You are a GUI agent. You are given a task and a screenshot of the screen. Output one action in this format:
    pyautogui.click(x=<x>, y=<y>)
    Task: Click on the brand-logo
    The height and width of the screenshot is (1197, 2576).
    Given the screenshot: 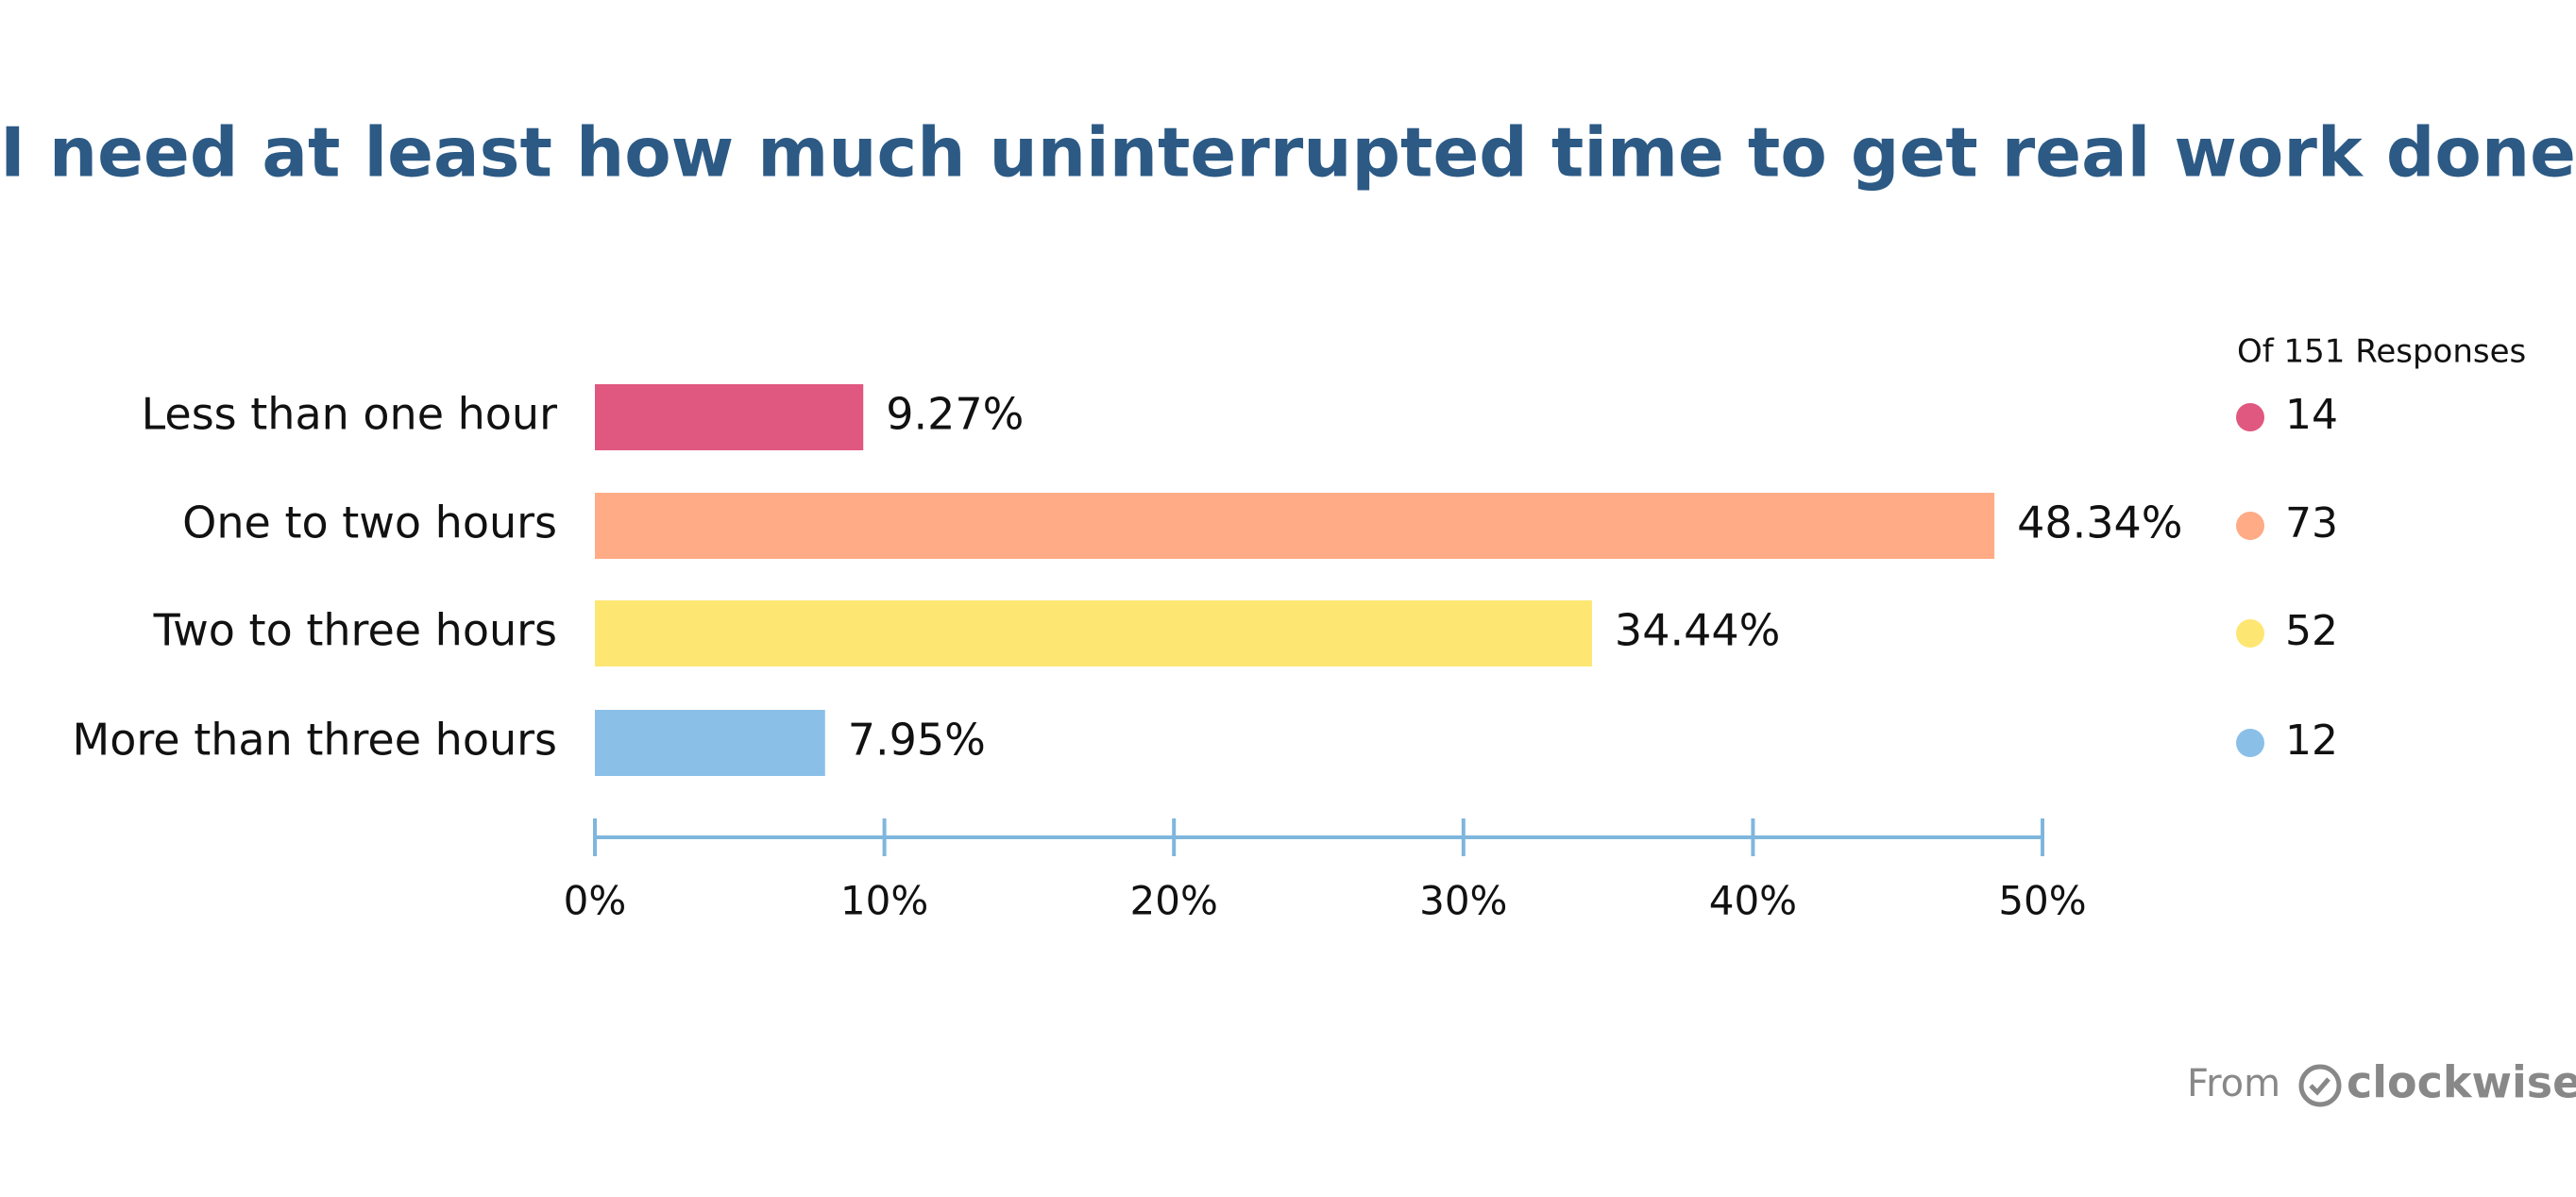 What is the action you would take?
    pyautogui.click(x=2320, y=1085)
    